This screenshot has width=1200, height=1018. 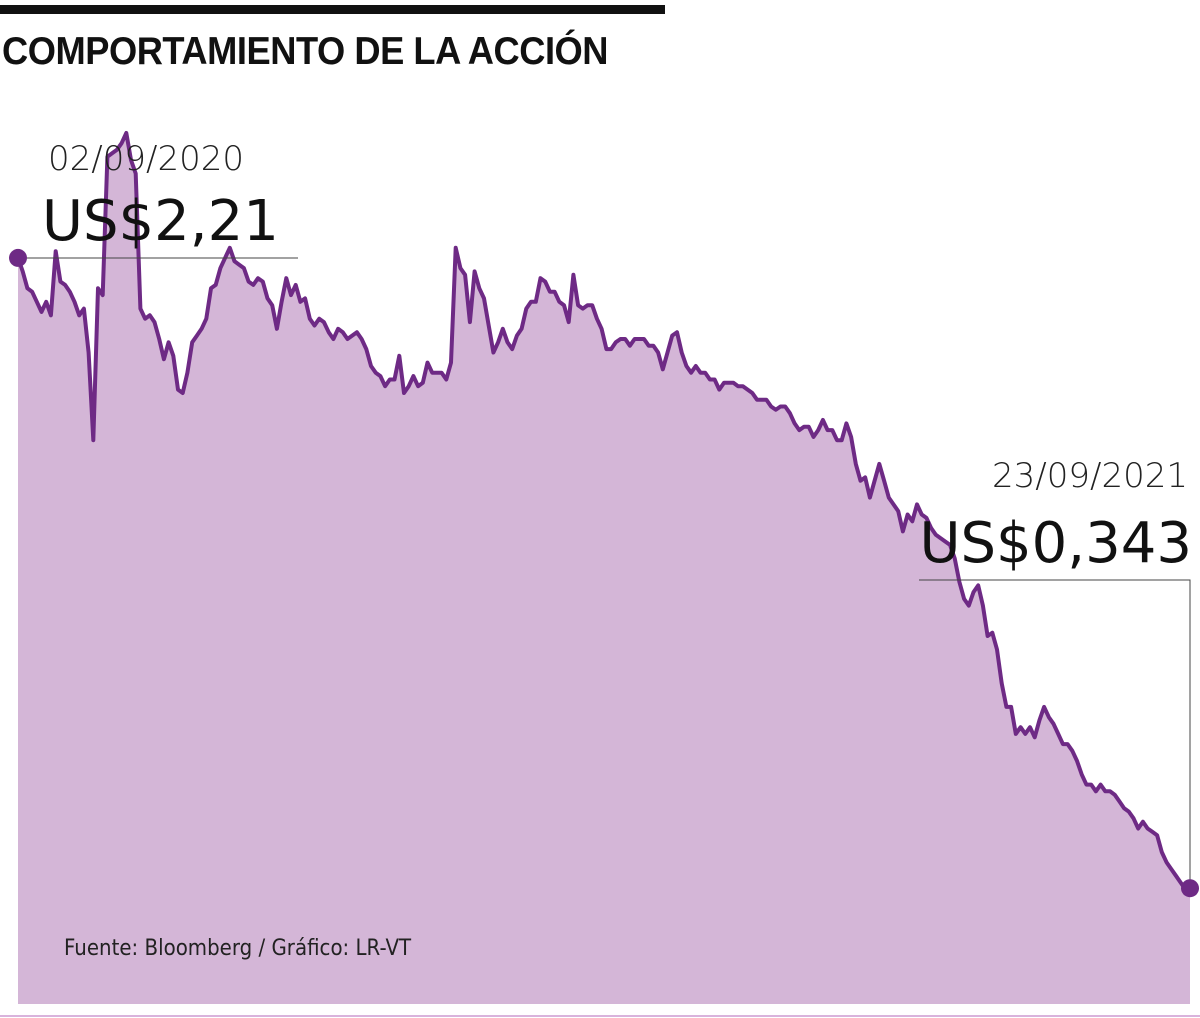 What do you see at coordinates (18, 257) in the screenshot?
I see `start-point-marker` at bounding box center [18, 257].